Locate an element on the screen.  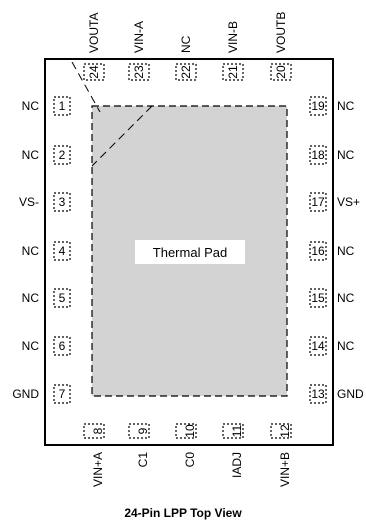
pin-4-pad is located at coordinates (62, 251).